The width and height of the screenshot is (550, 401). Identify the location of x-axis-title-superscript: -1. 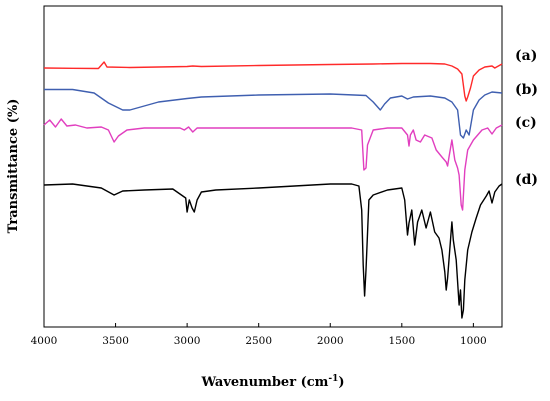
(333, 379).